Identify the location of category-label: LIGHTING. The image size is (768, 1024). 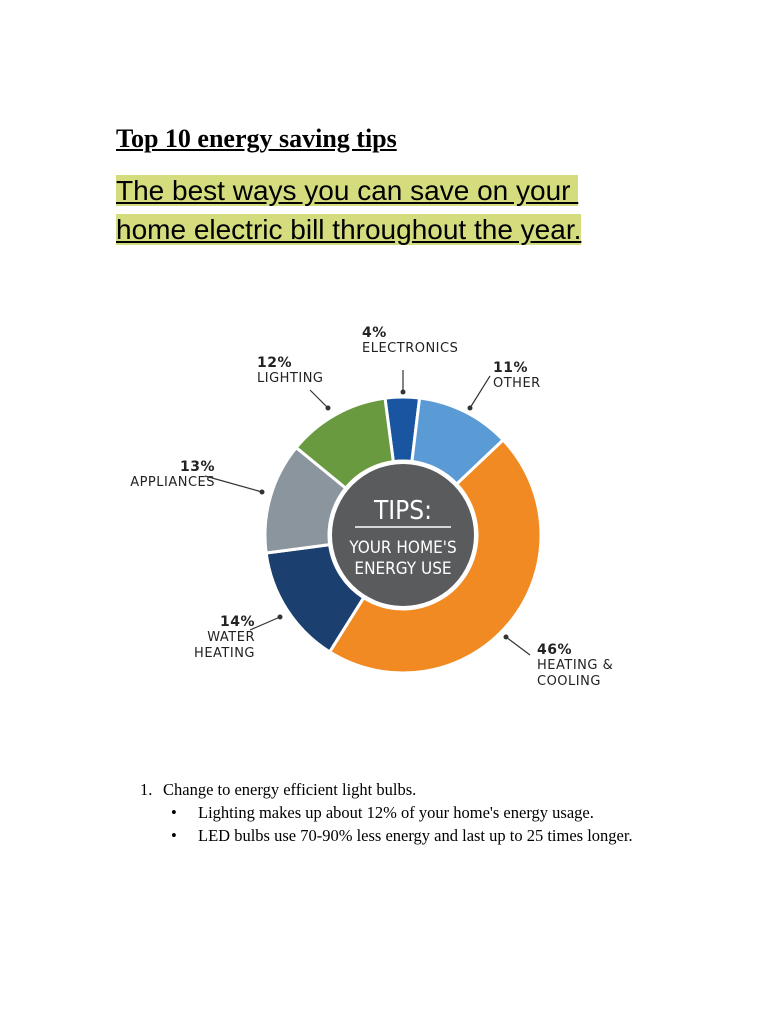
(290, 378).